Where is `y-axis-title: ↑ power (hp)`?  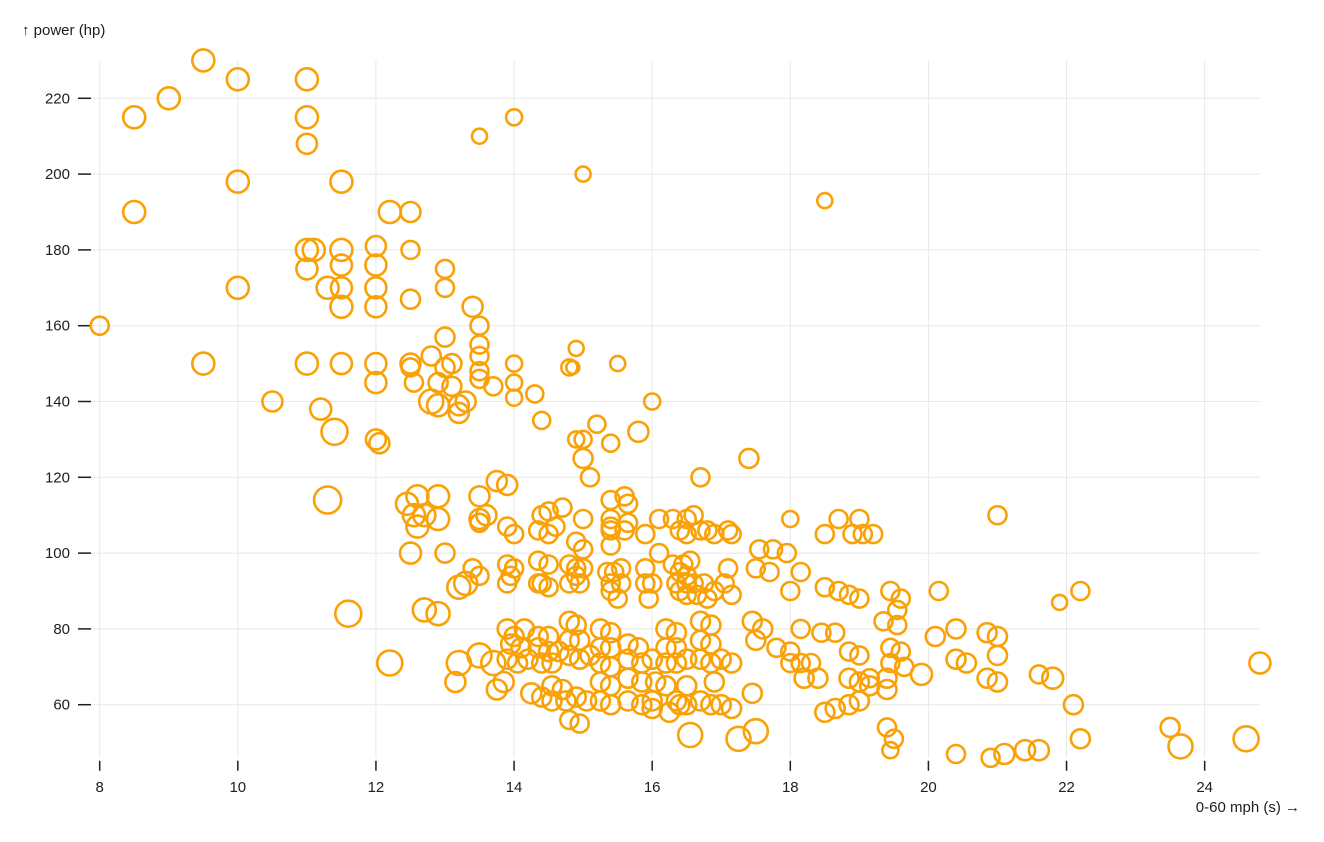 y-axis-title: ↑ power (hp) is located at coordinates (63, 30).